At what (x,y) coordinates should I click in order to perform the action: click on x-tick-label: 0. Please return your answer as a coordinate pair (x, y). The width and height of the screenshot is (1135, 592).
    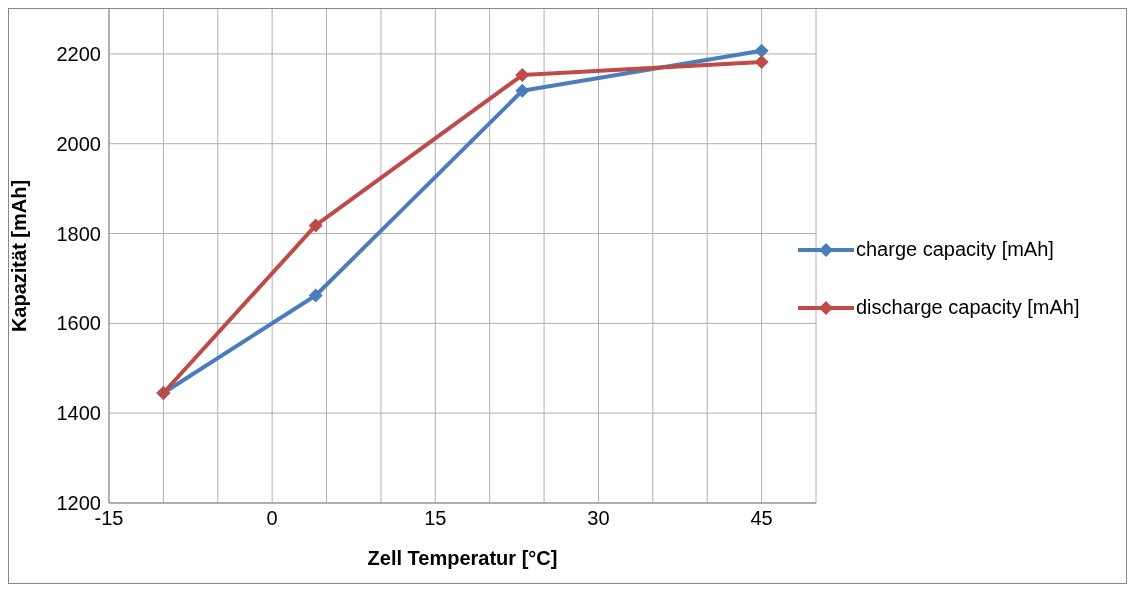
    Looking at the image, I should click on (272, 518).